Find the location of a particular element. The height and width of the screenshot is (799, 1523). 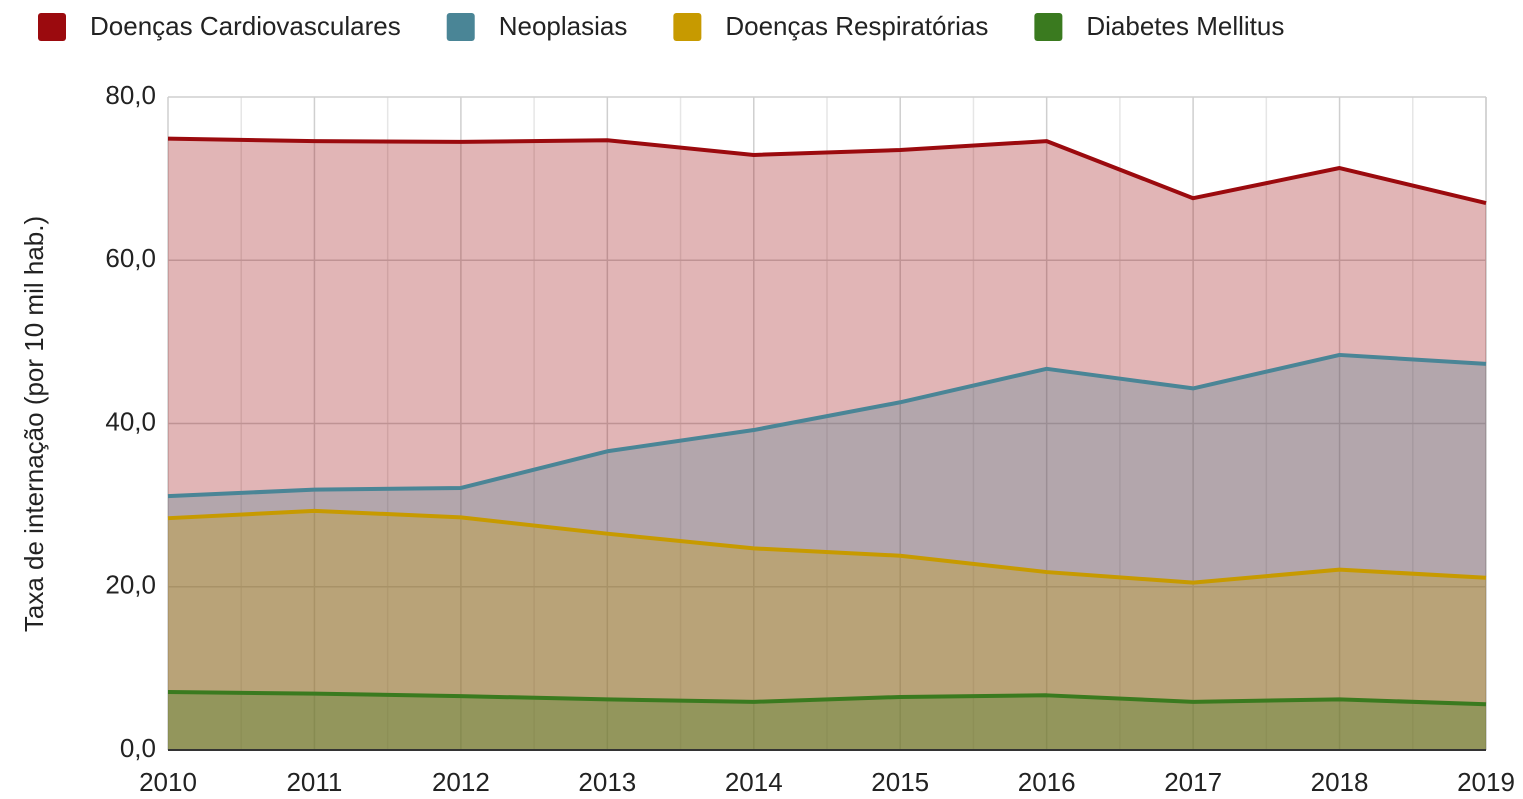

x-tick-label: 2010 is located at coordinates (168, 782).